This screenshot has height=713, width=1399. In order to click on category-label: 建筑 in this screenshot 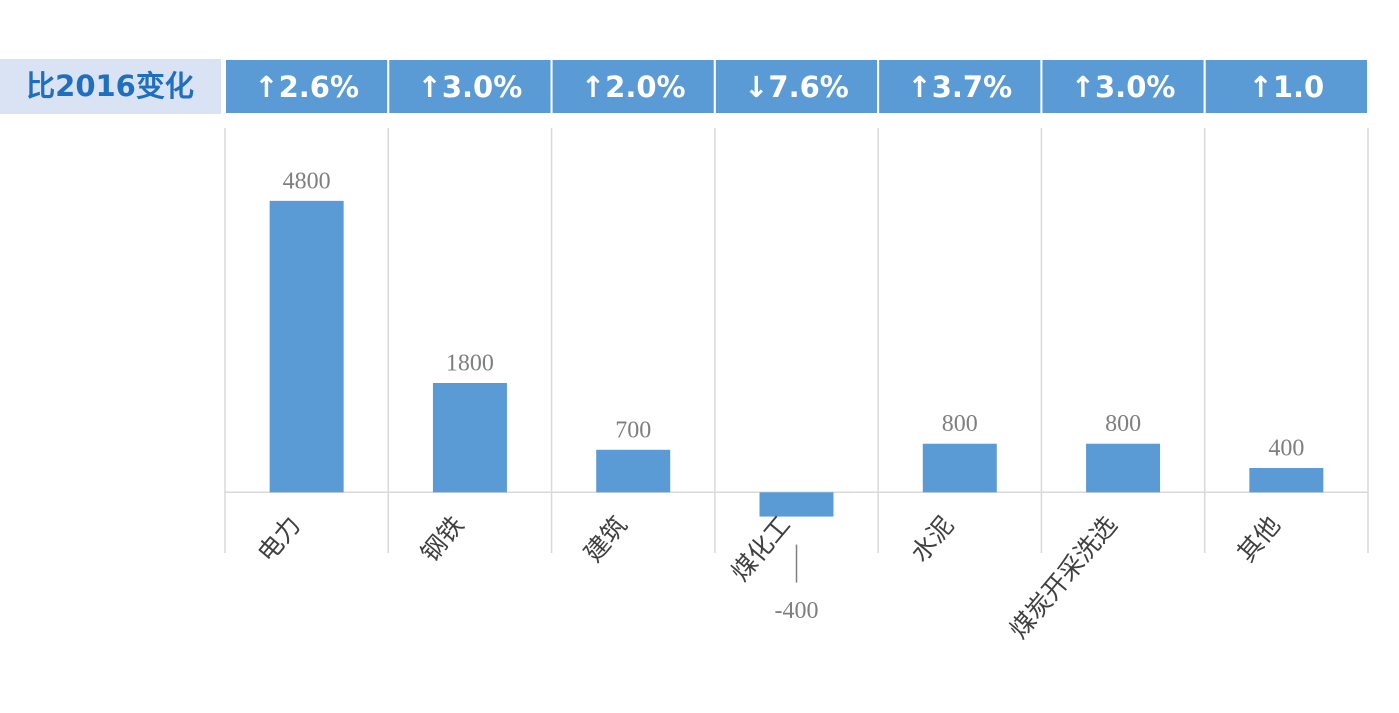, I will do `click(605, 539)`.